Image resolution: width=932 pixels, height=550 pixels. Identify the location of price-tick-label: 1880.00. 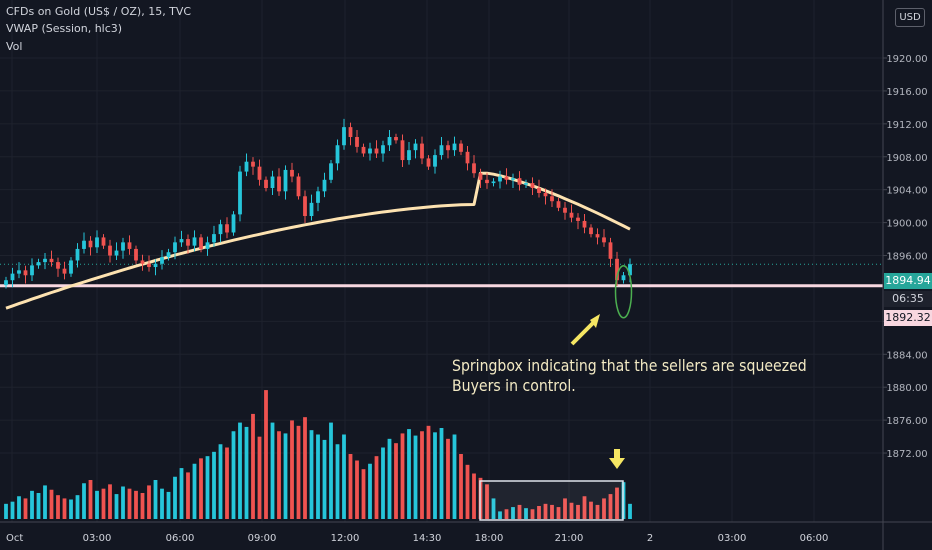
(906, 388).